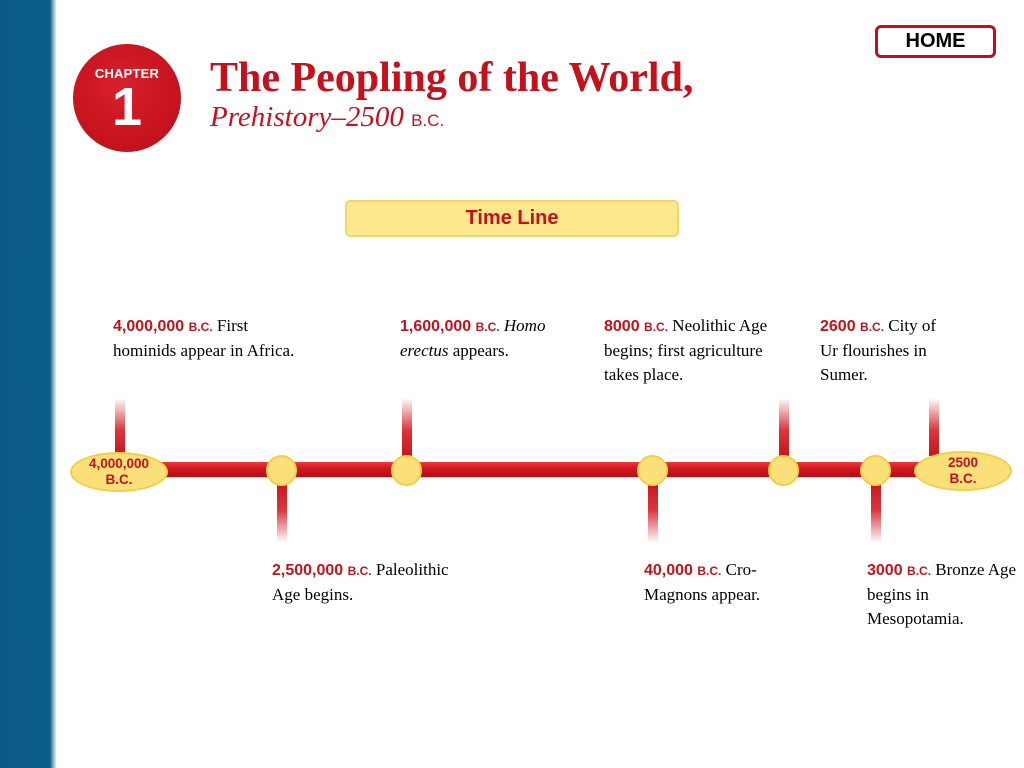 The image size is (1024, 768). Describe the element at coordinates (480, 350) in the screenshot. I see `event-text: appears.` at that location.